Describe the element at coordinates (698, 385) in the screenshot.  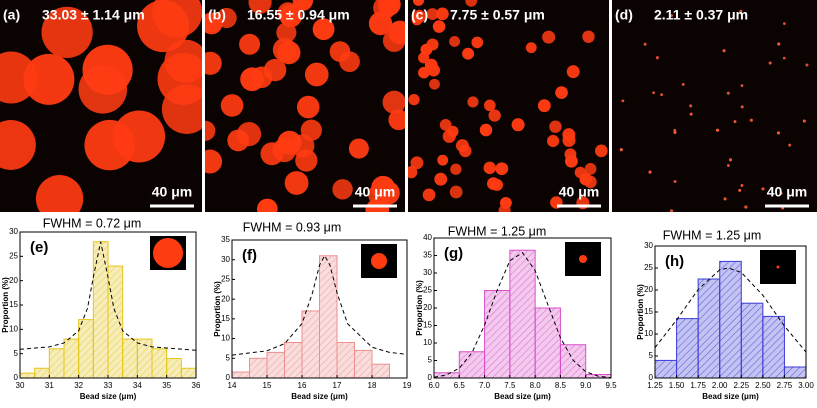
I see `x-tick-label: 1.75` at that location.